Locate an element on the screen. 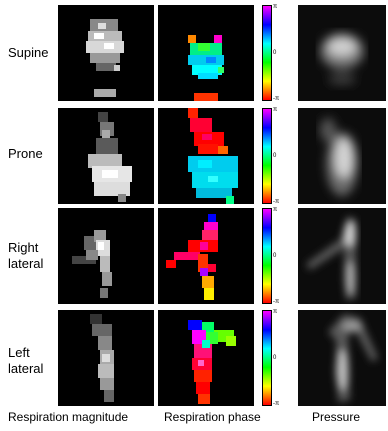  prone-phase-colorbar is located at coordinates (267, 156).